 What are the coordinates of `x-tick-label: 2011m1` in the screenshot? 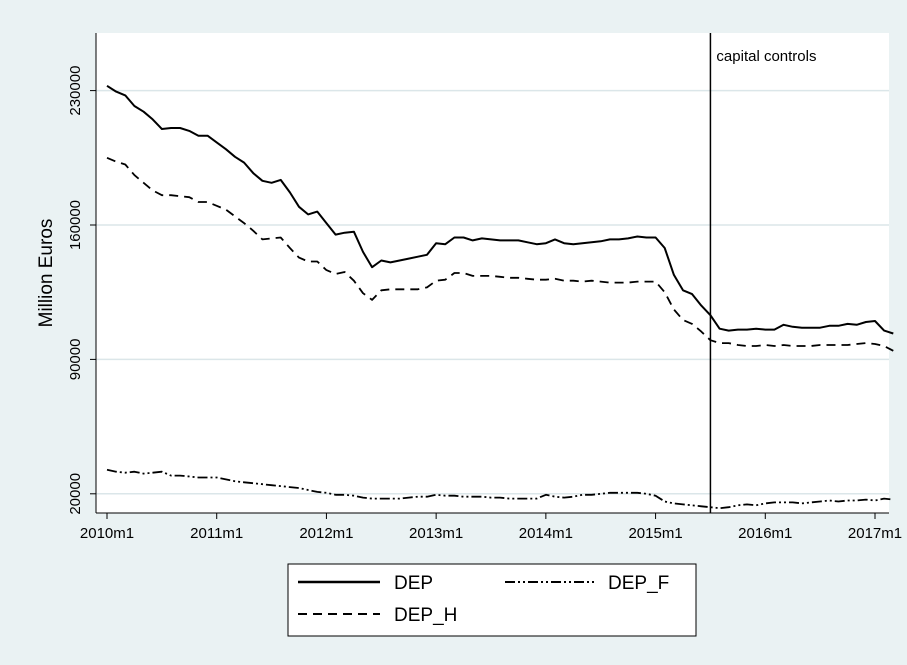 It's located at (216, 533).